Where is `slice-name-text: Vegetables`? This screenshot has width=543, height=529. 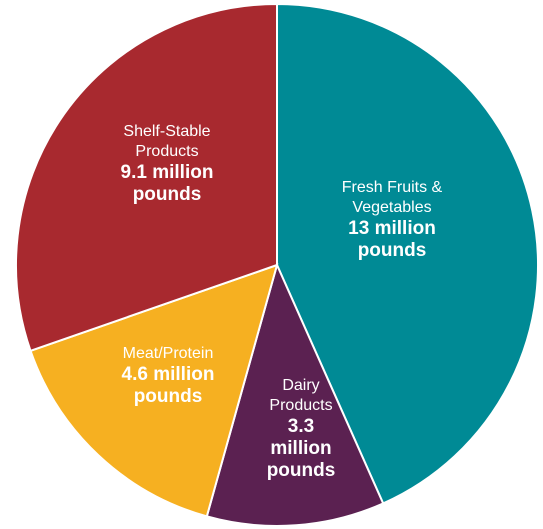 slice-name-text: Vegetables is located at coordinates (391, 207).